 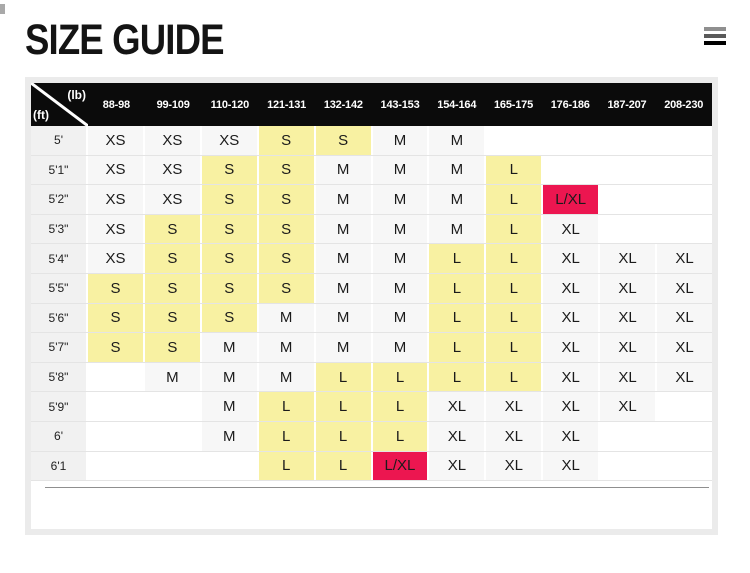 I want to click on weight-column-header: 165-175, so click(x=513, y=104).